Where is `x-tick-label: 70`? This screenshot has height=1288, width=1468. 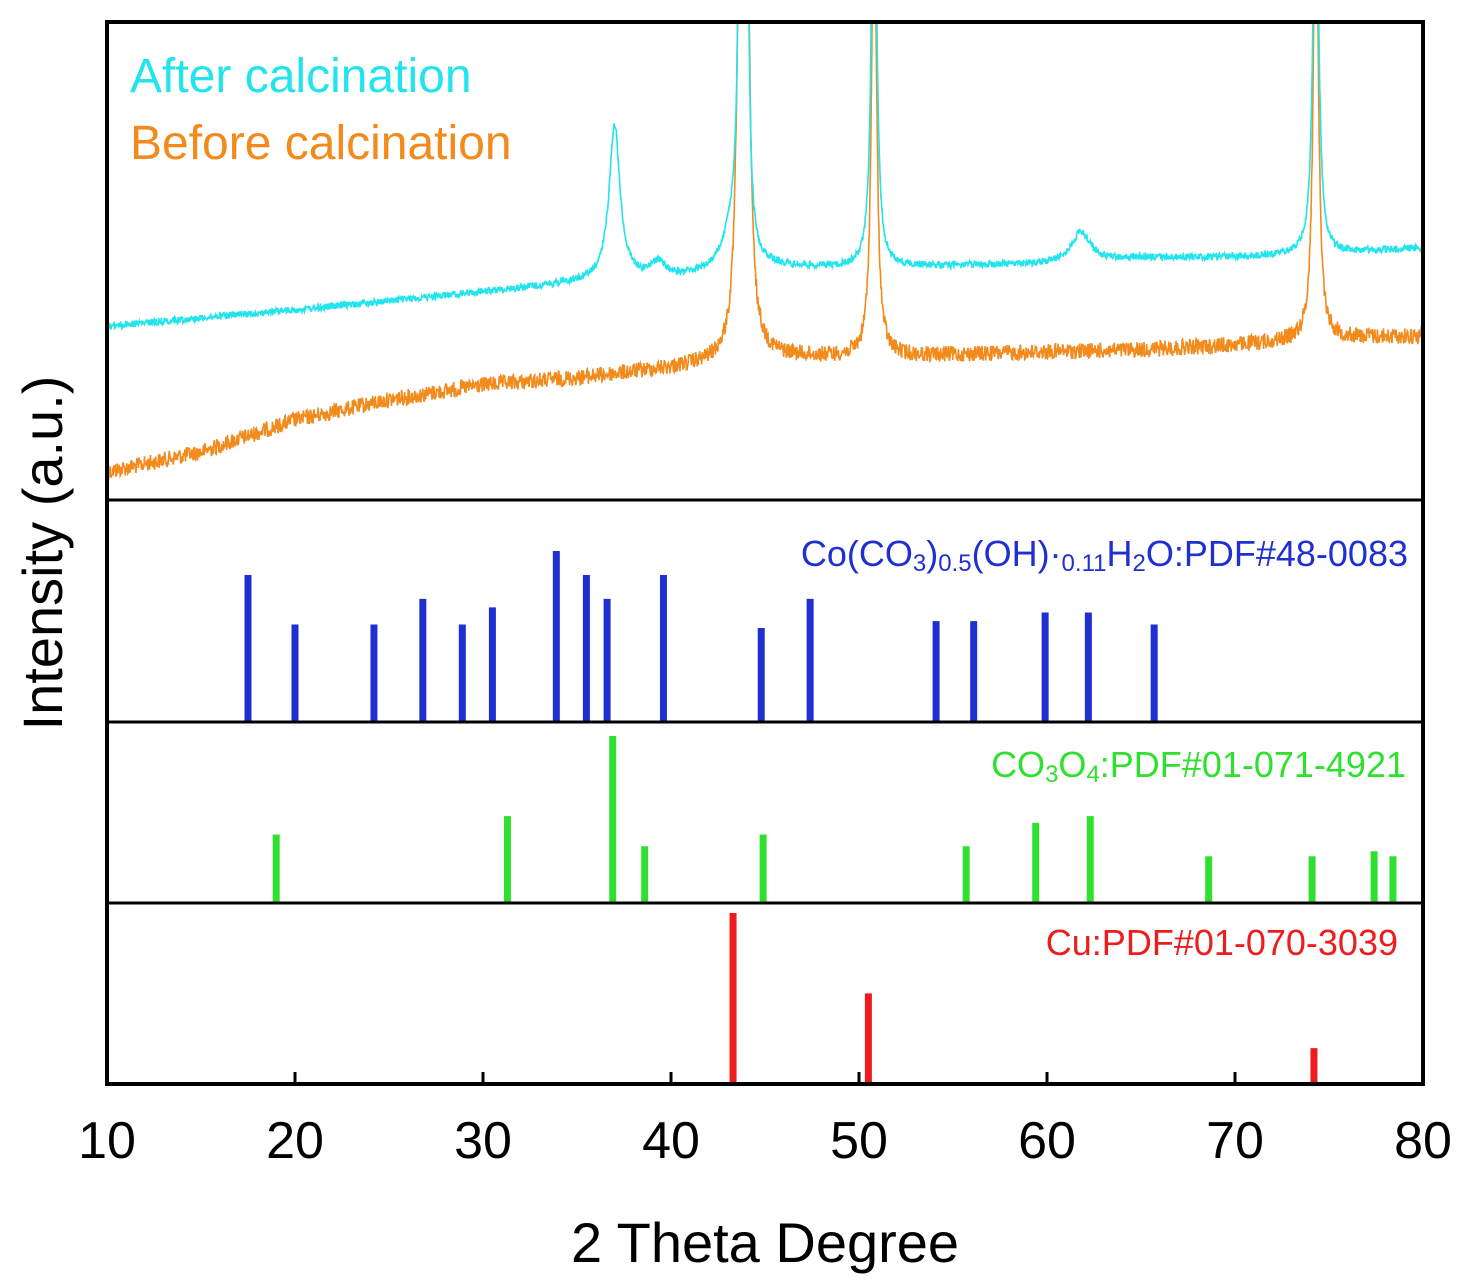
x-tick-label: 70 is located at coordinates (1235, 1141).